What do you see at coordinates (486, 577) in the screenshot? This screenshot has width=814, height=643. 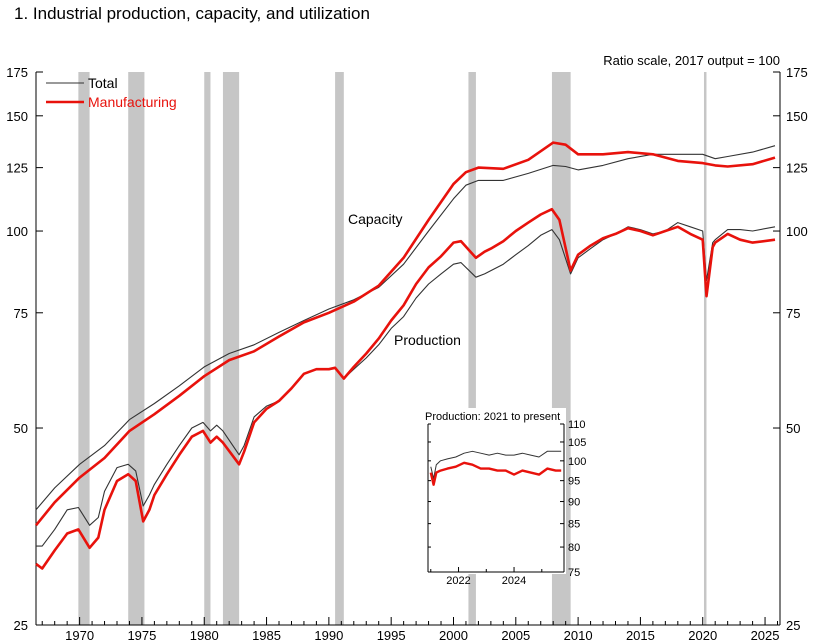 I see `inset-x-ticks: 2022 2024` at bounding box center [486, 577].